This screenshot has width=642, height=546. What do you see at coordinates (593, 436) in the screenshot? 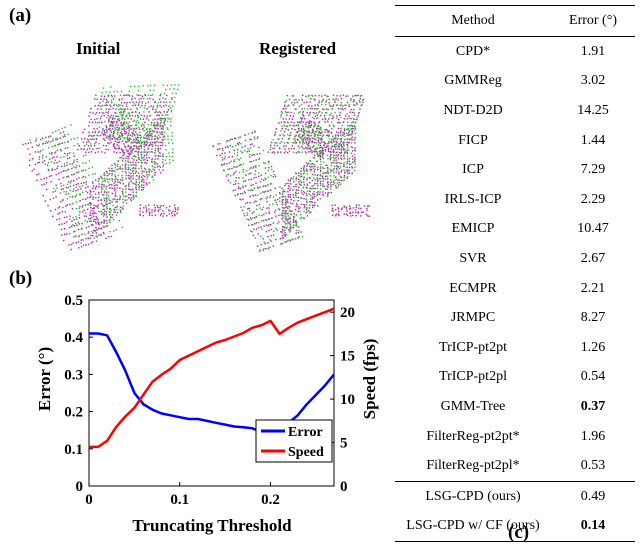
I see `error-cell: 1.96` at bounding box center [593, 436].